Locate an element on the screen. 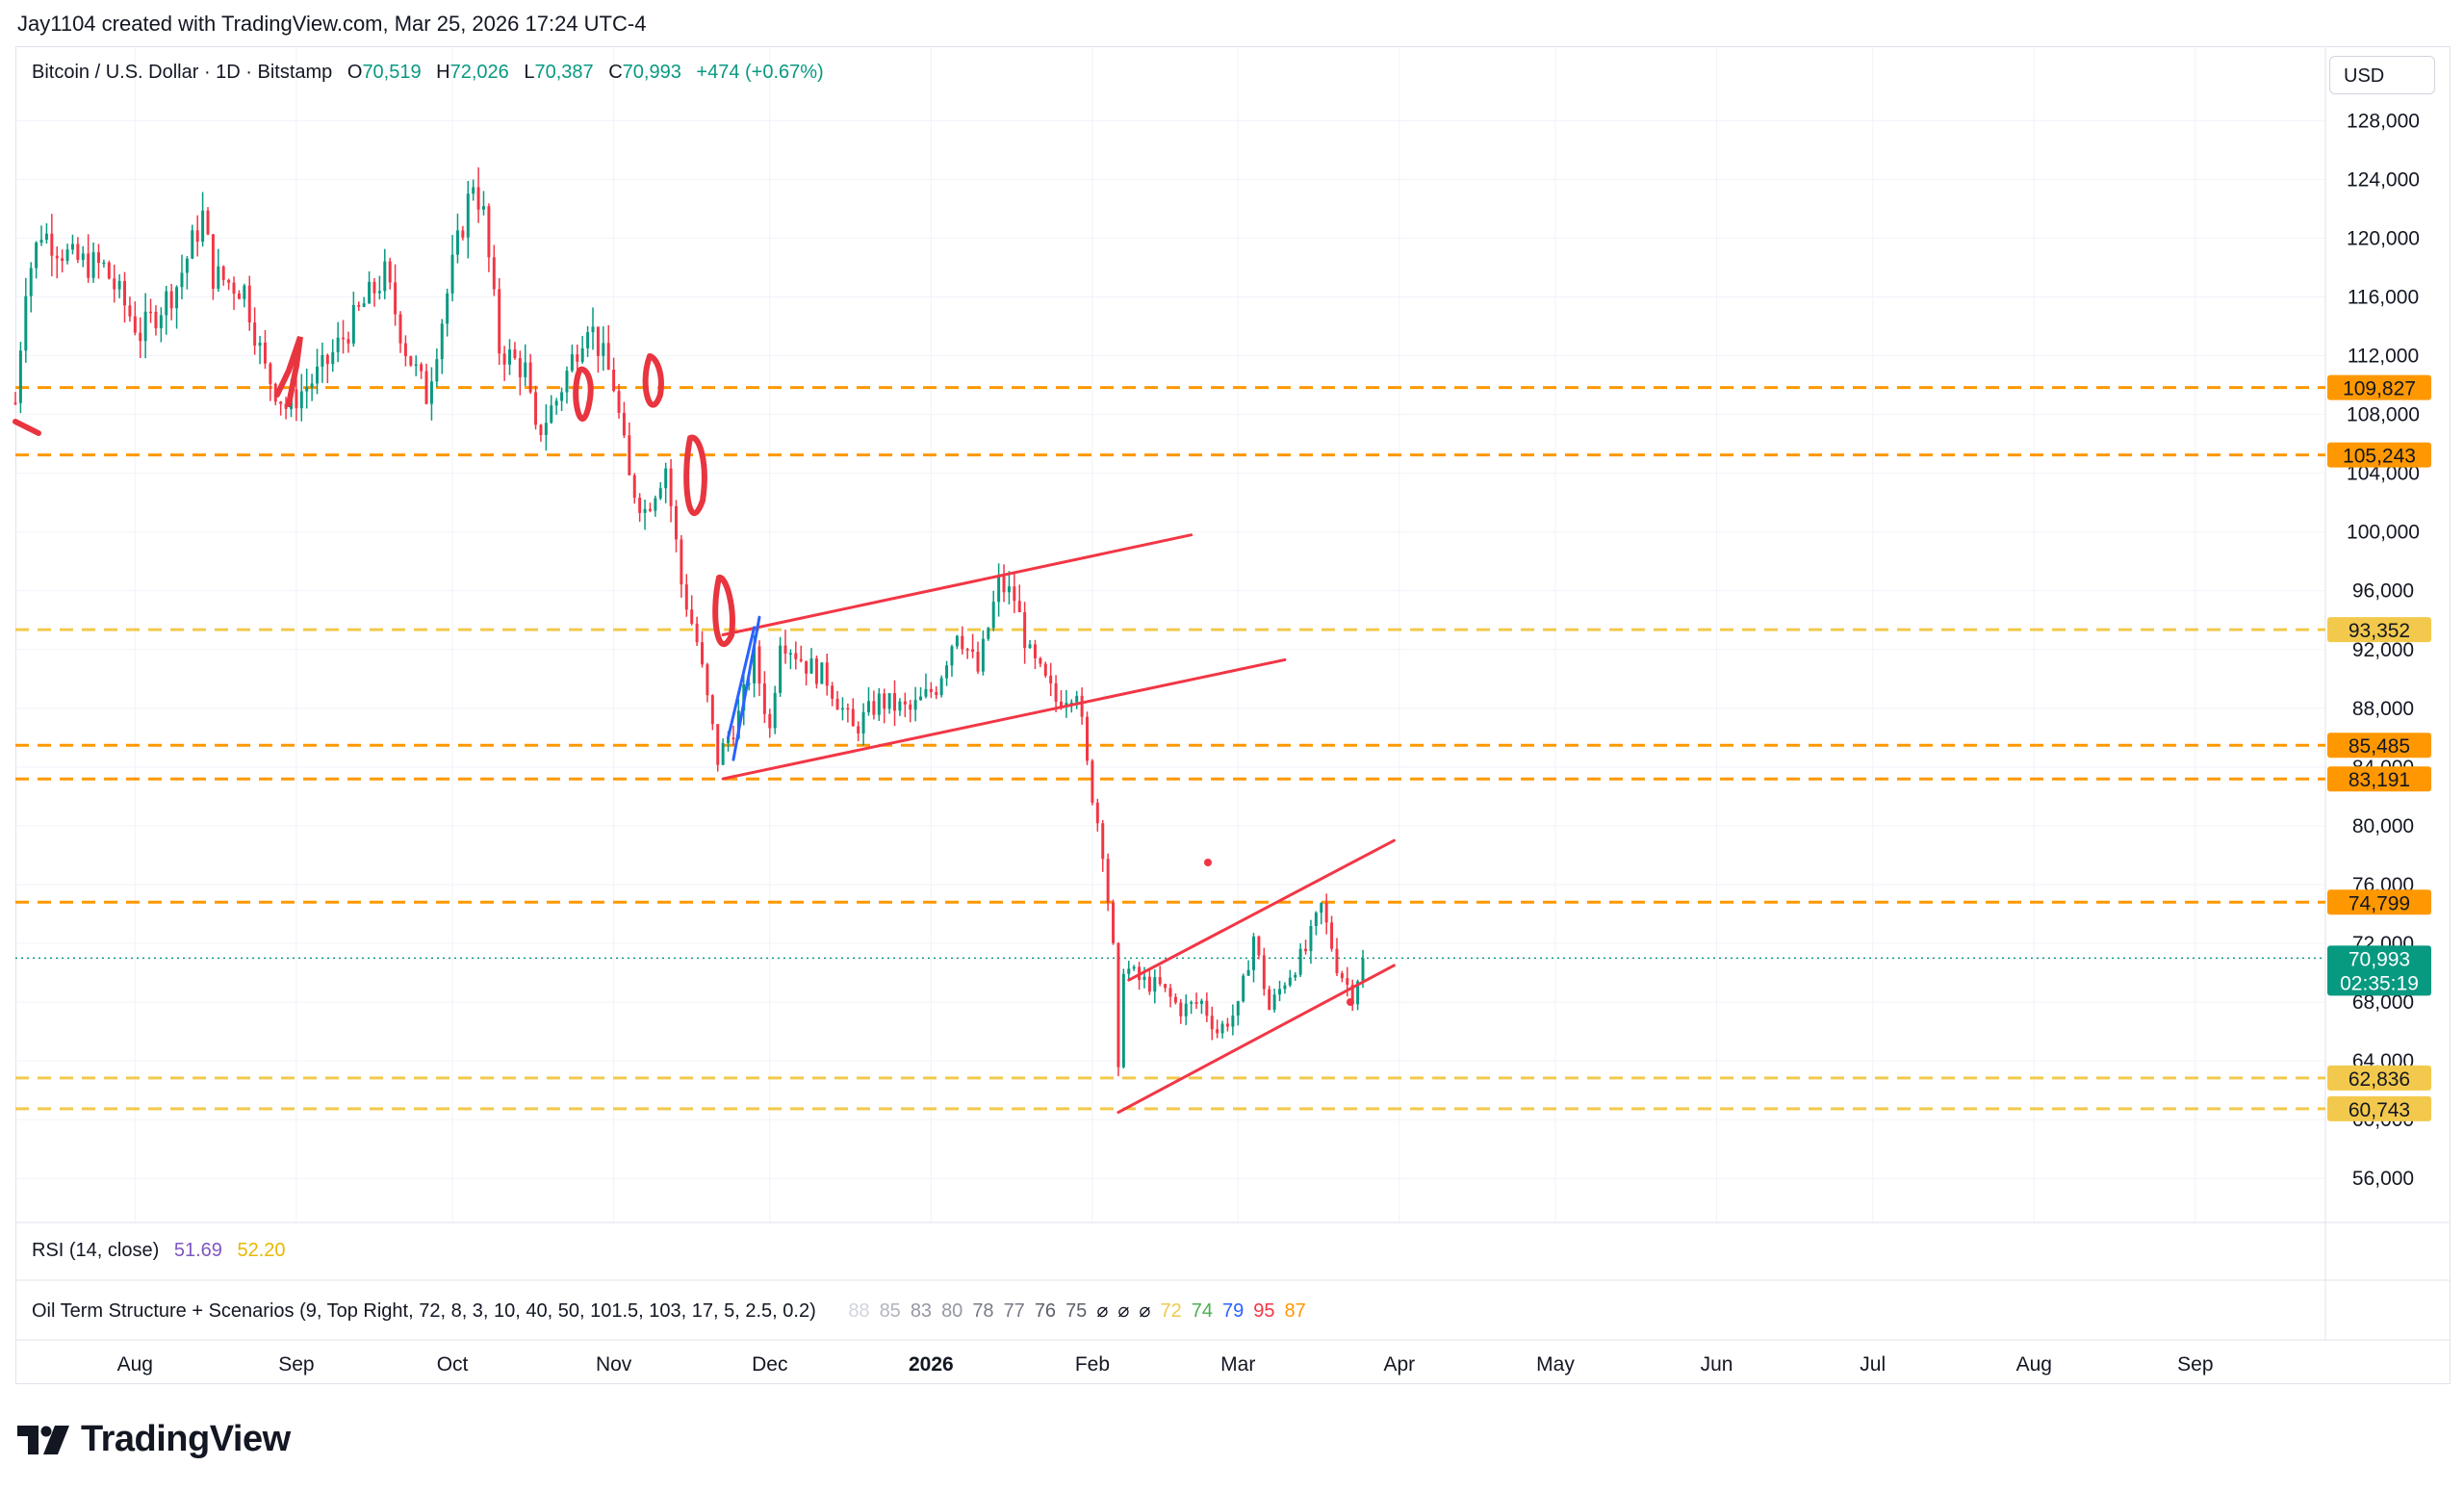 The height and width of the screenshot is (1492, 2464). rsi-legend: RSI (14, close) 51.69 52.20 is located at coordinates (163, 1251).